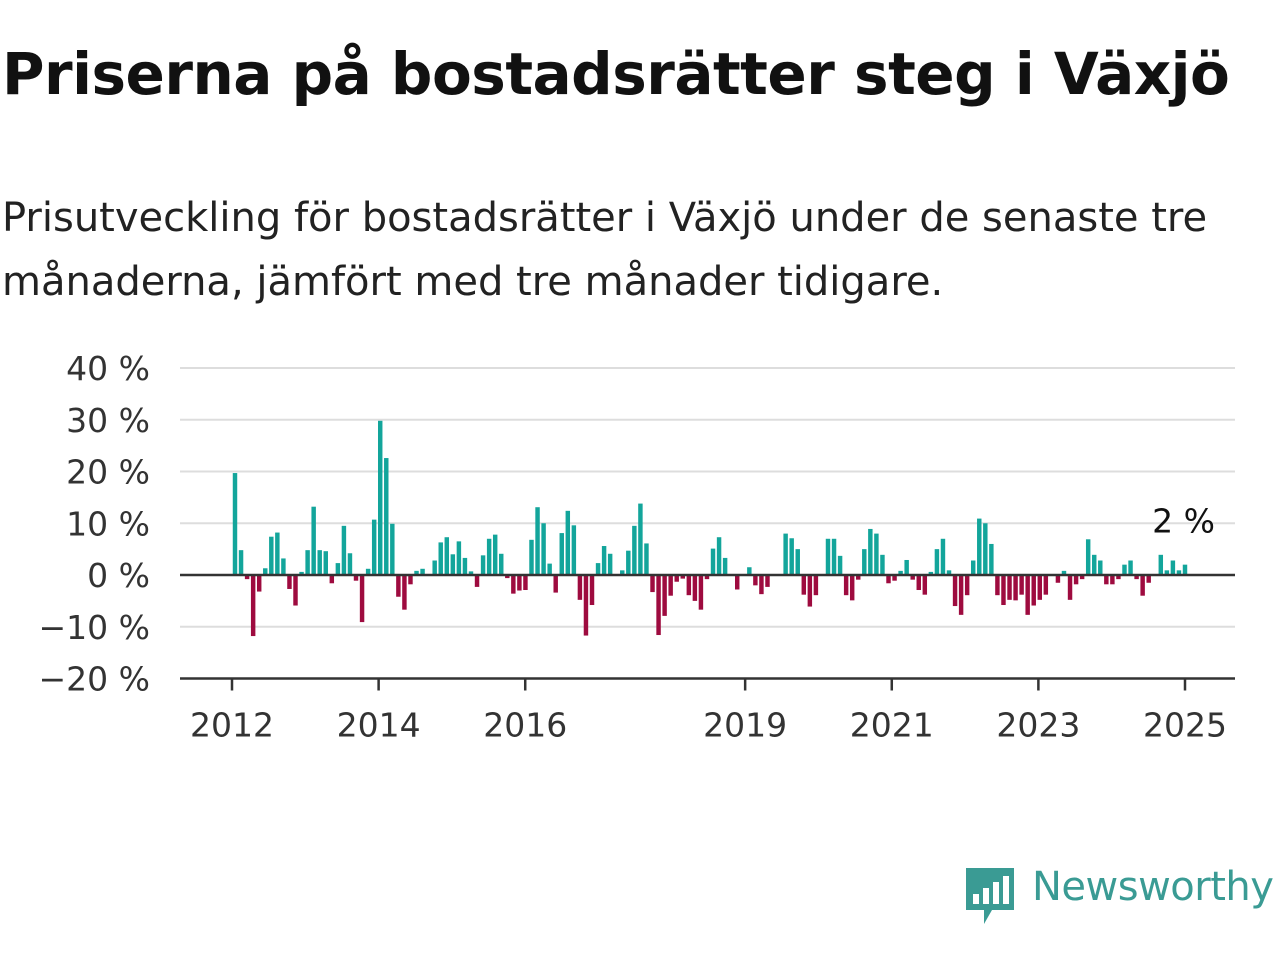 The height and width of the screenshot is (960, 1280). What do you see at coordinates (108, 472) in the screenshot?
I see `y-tick-label: 20 %` at bounding box center [108, 472].